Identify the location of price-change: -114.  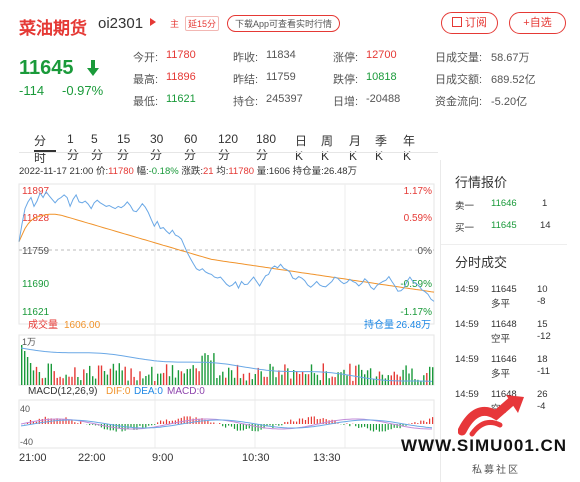
(32, 90).